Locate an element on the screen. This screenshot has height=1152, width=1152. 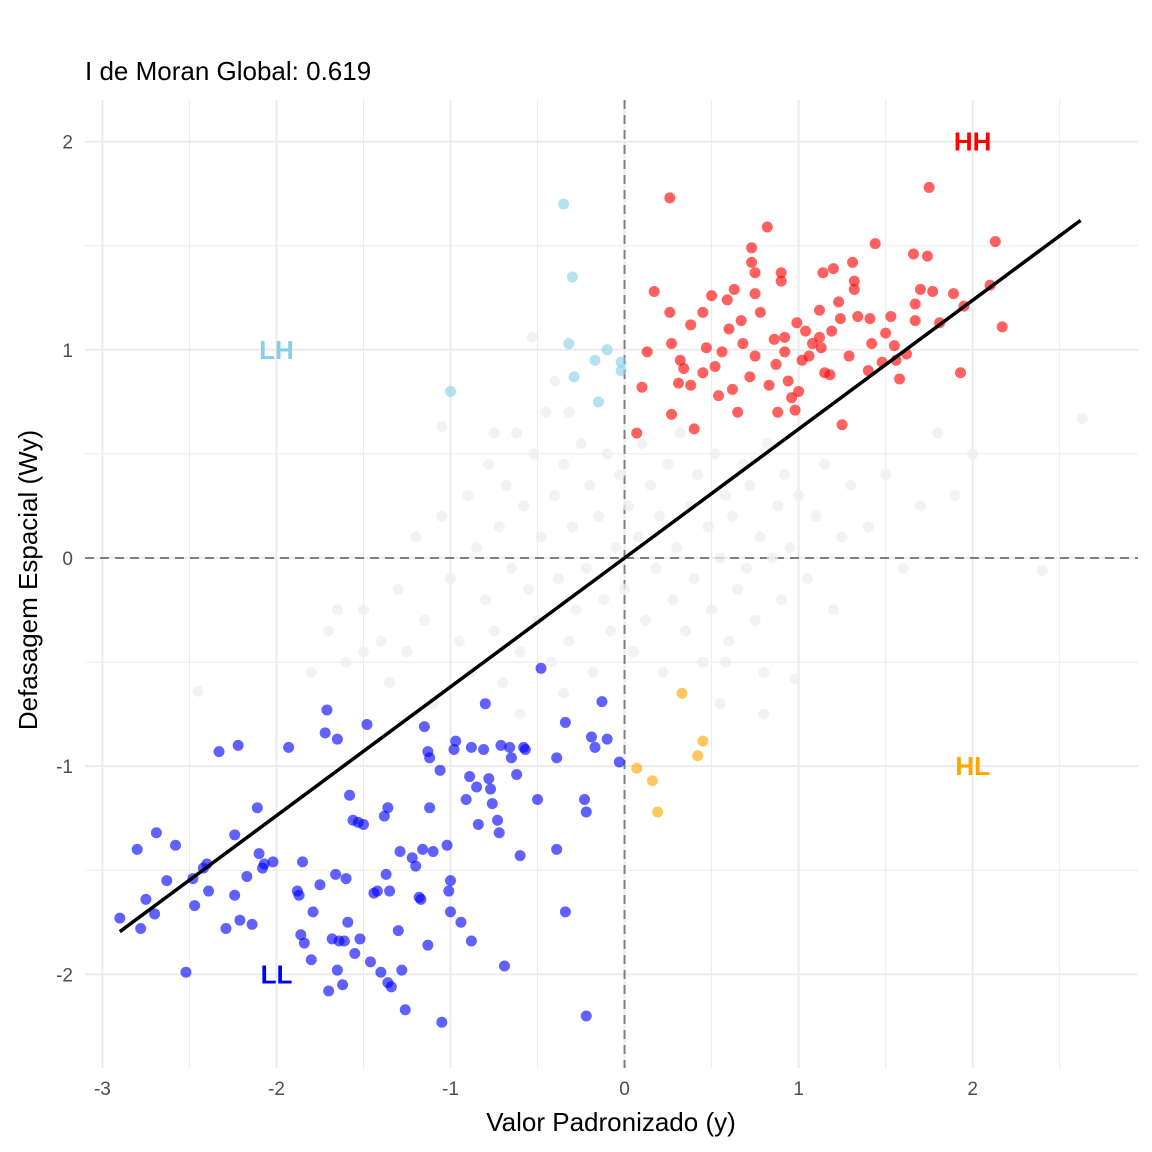
x-tick-label: -2 is located at coordinates (276, 1089).